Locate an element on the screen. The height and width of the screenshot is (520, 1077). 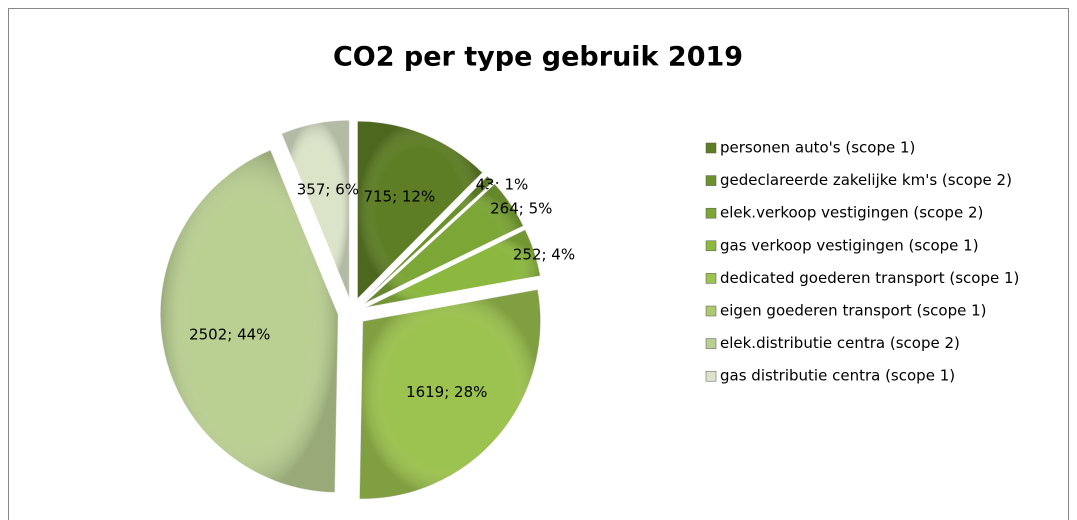
legend-label: gedeclareerde zakelijke km's (scope 2) is located at coordinates (866, 180).